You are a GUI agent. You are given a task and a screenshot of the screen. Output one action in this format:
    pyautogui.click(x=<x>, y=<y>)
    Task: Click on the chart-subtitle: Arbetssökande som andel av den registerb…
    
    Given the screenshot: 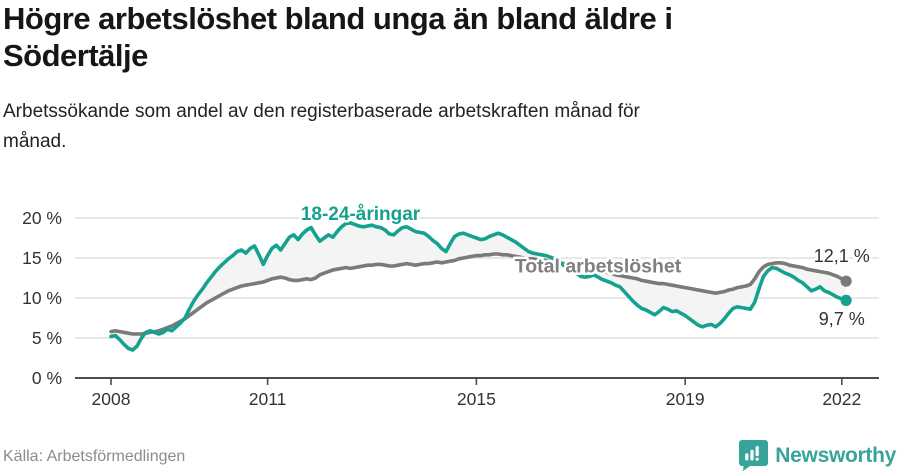 What is the action you would take?
    pyautogui.click(x=433, y=127)
    